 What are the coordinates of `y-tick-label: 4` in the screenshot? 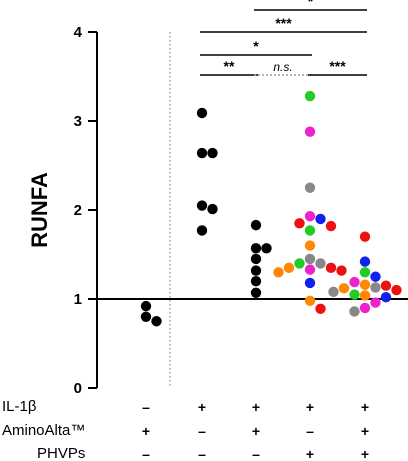 It's located at (78, 32).